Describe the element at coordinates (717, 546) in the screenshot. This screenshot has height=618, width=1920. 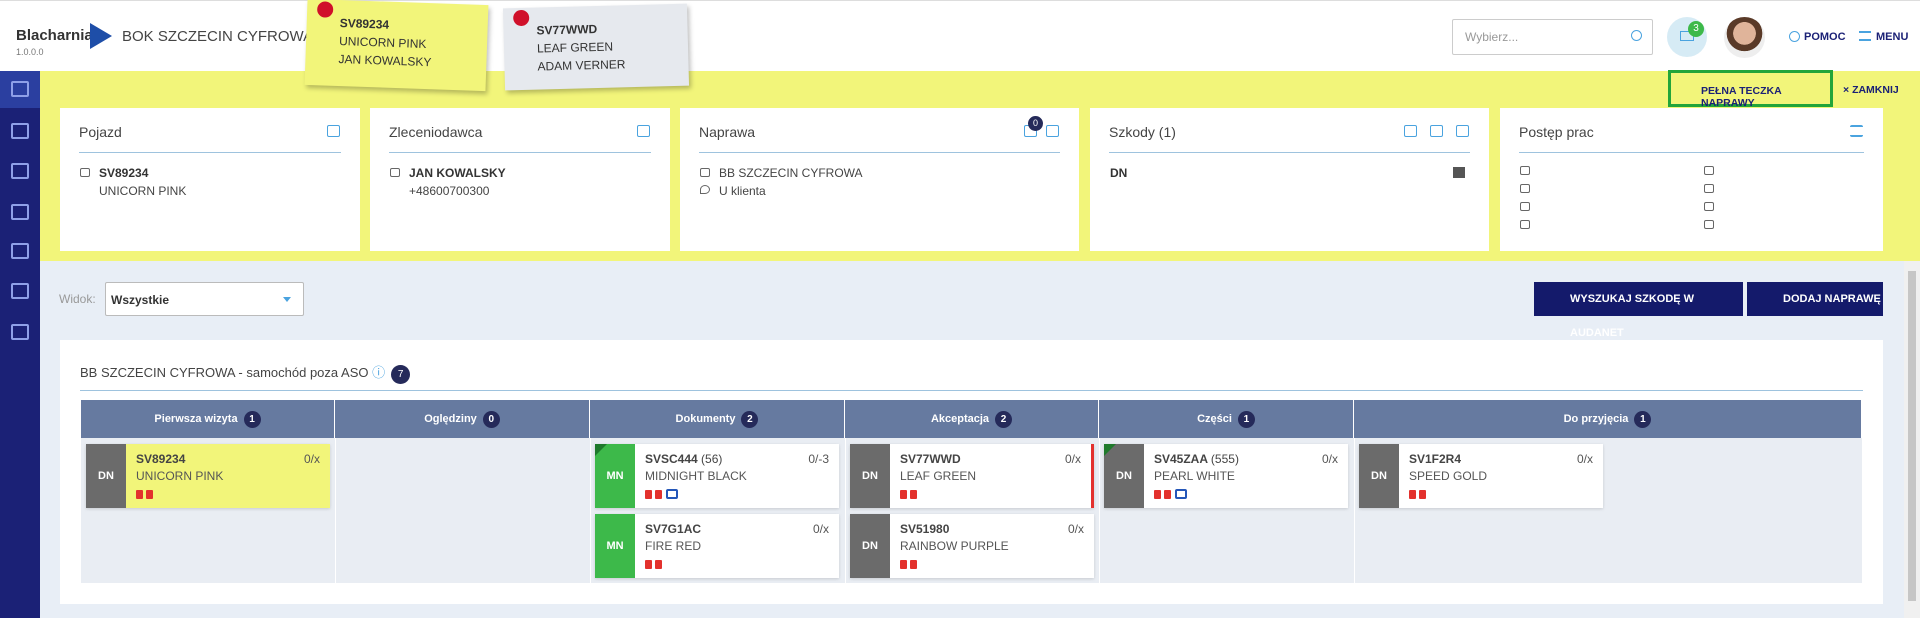
I see `repair-card: MN SV7G1AC FIRE RED 0/x` at that location.